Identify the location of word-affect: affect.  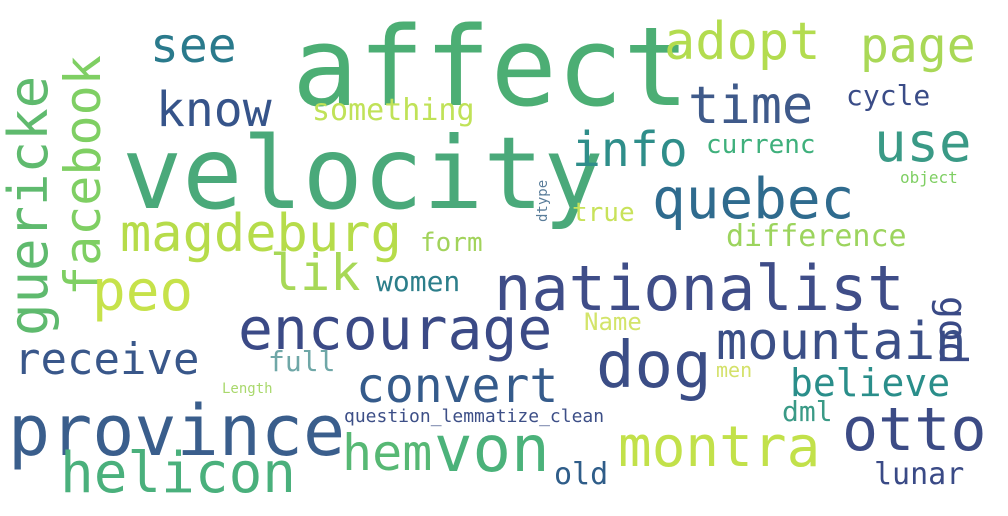
(491, 67).